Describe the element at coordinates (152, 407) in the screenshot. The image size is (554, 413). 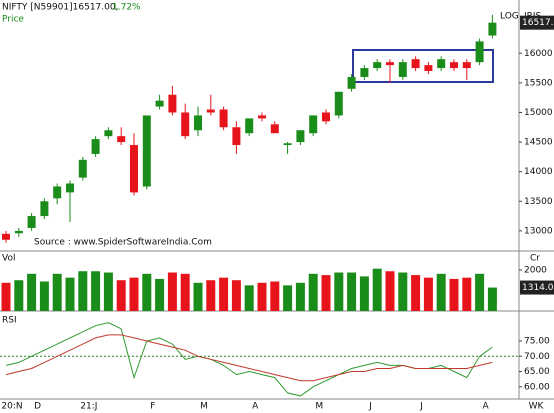
I see `x-tick-label: F` at that location.